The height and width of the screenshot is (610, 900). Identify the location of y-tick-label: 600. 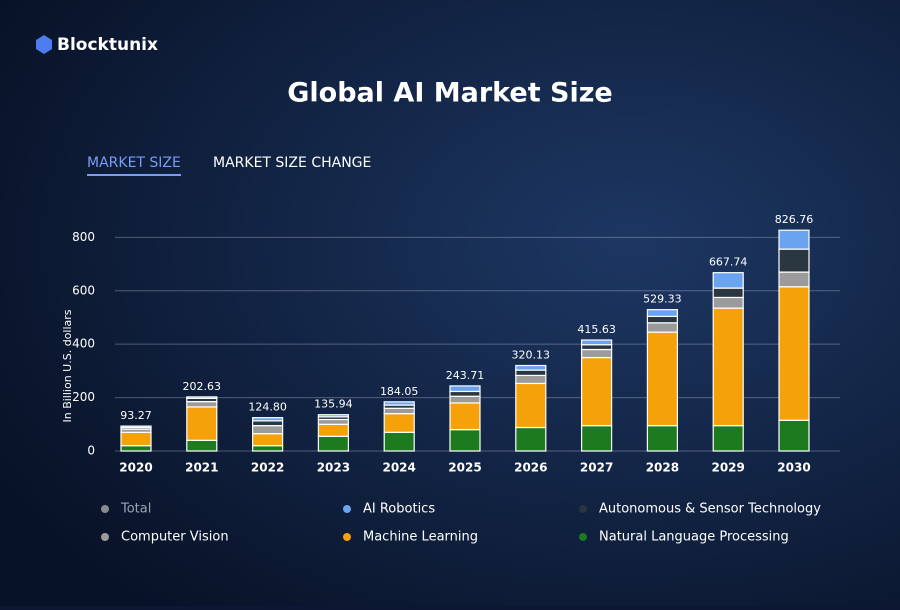
(83, 290).